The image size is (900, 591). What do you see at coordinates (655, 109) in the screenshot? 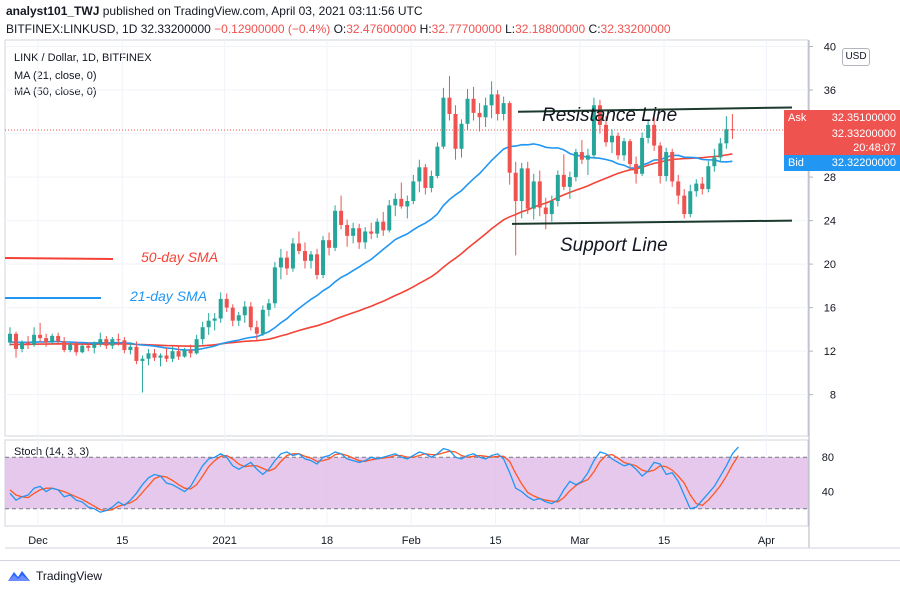
I see `resistance-line` at bounding box center [655, 109].